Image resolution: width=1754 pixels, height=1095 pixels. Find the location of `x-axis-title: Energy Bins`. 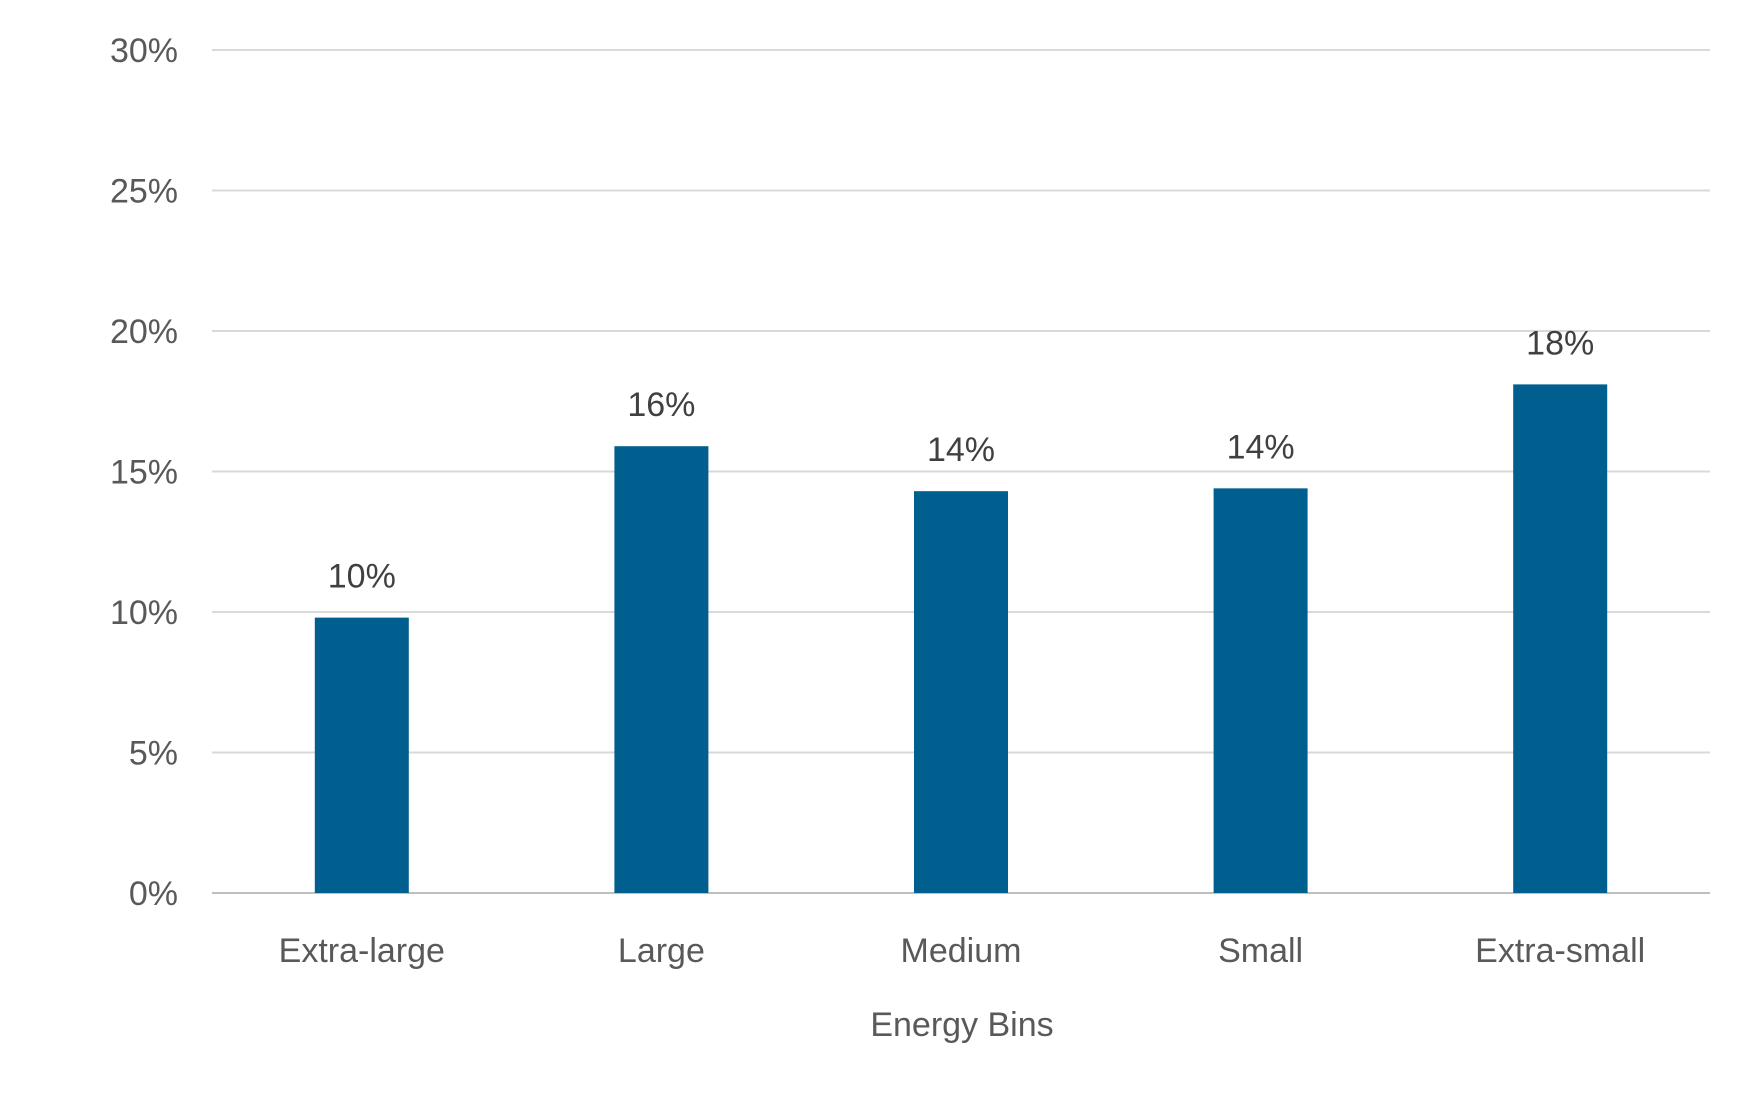

x-axis-title: Energy Bins is located at coordinates (961, 1025).